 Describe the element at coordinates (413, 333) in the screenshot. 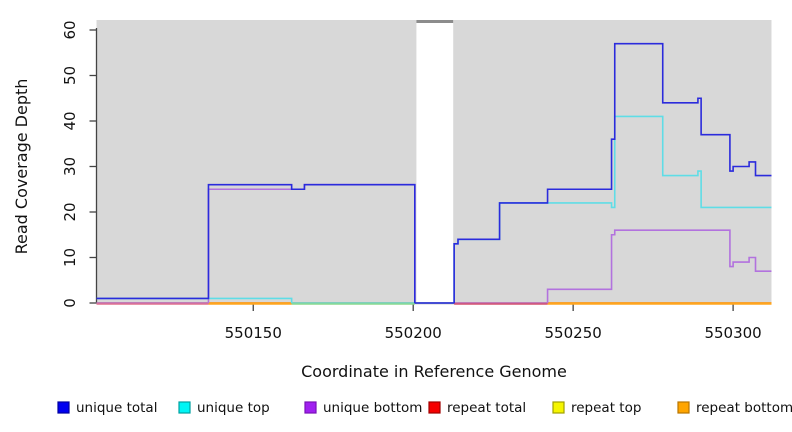

I see `x-tick-label: 550200` at that location.